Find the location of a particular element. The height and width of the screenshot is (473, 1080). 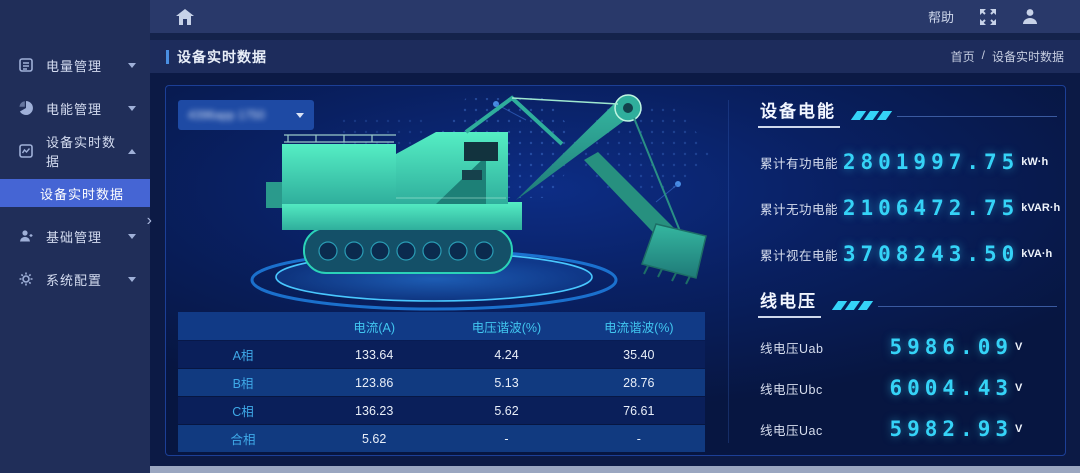

title-accent-bar is located at coordinates (167, 56).